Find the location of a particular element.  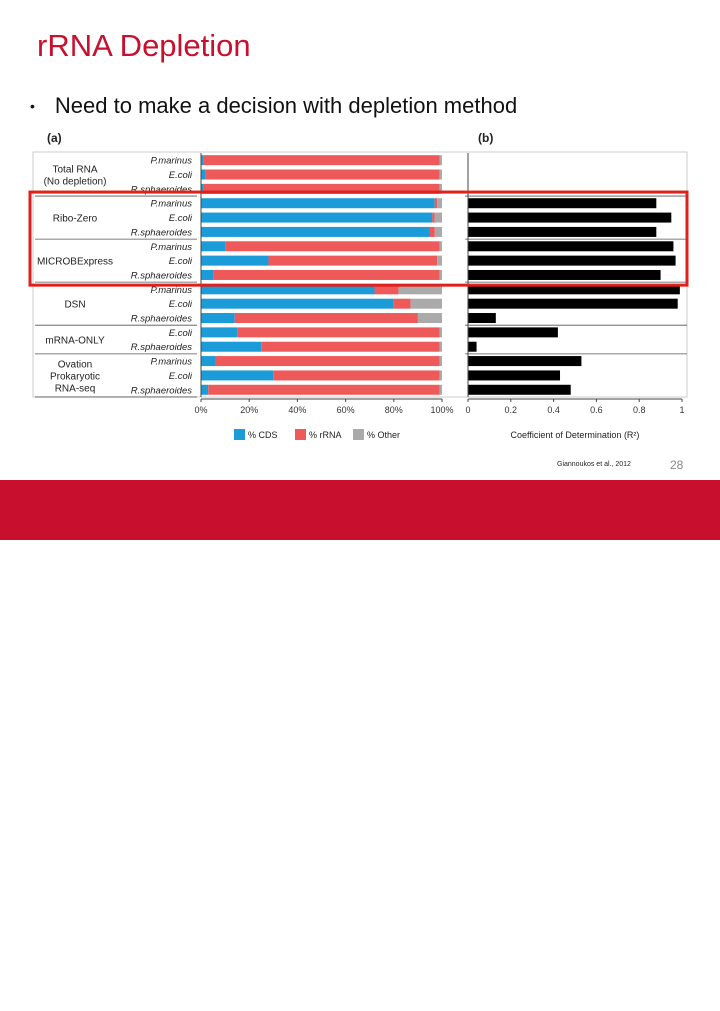

department-name: Department of Animal Science is located at coordinates (607, 981).